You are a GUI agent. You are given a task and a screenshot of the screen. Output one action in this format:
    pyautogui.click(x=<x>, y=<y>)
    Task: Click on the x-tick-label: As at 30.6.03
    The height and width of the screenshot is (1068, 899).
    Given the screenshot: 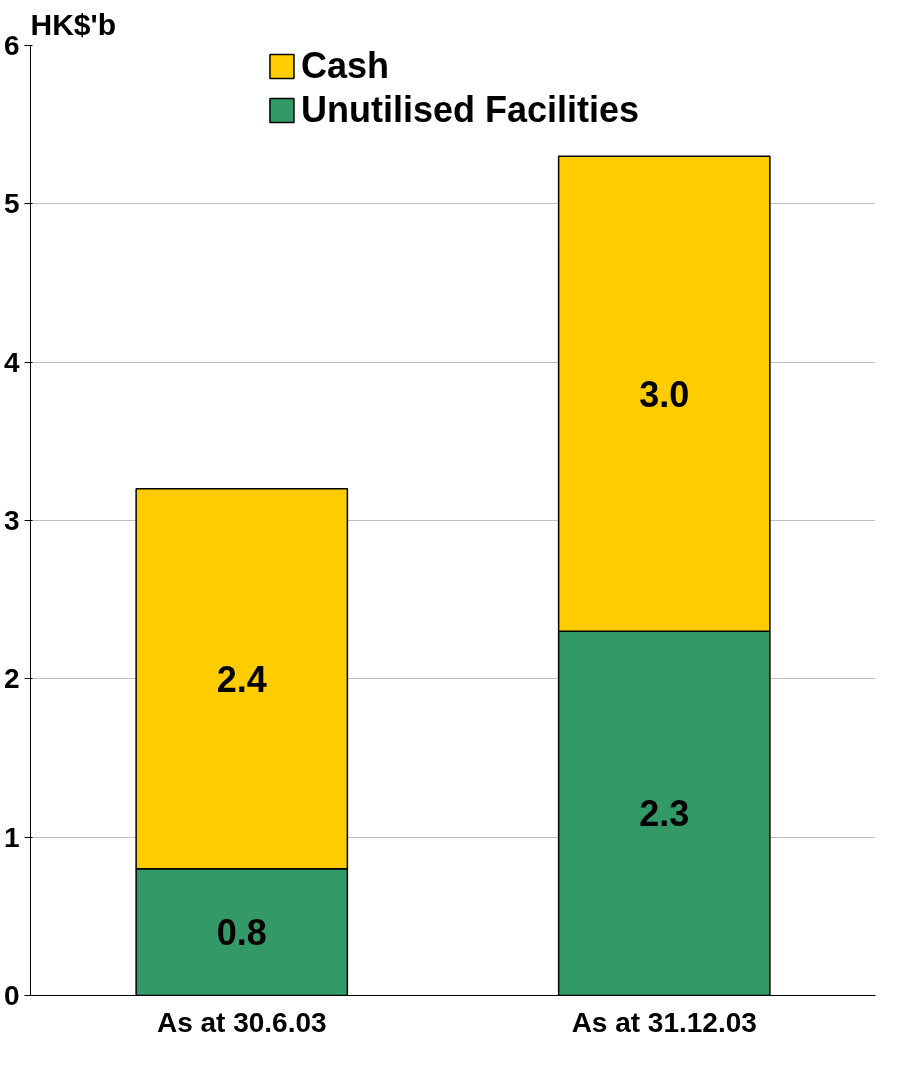 What is the action you would take?
    pyautogui.click(x=241, y=1022)
    